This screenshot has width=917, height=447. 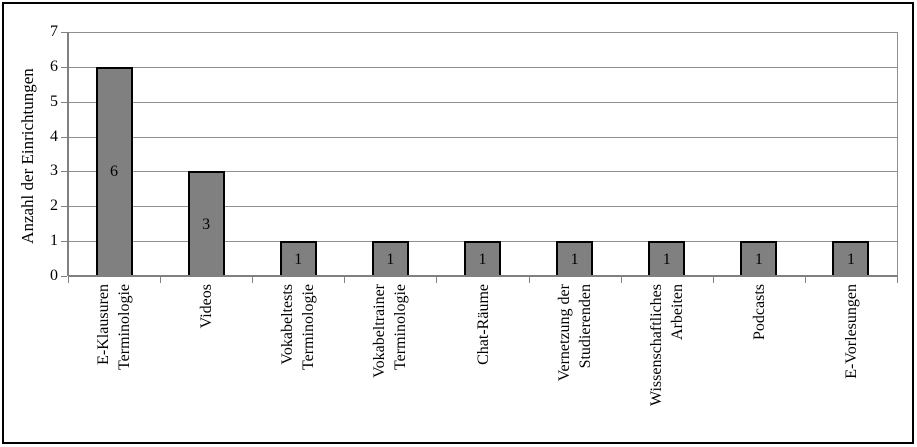 I want to click on x-axis-category-label-line: Studierenden, so click(x=585, y=326).